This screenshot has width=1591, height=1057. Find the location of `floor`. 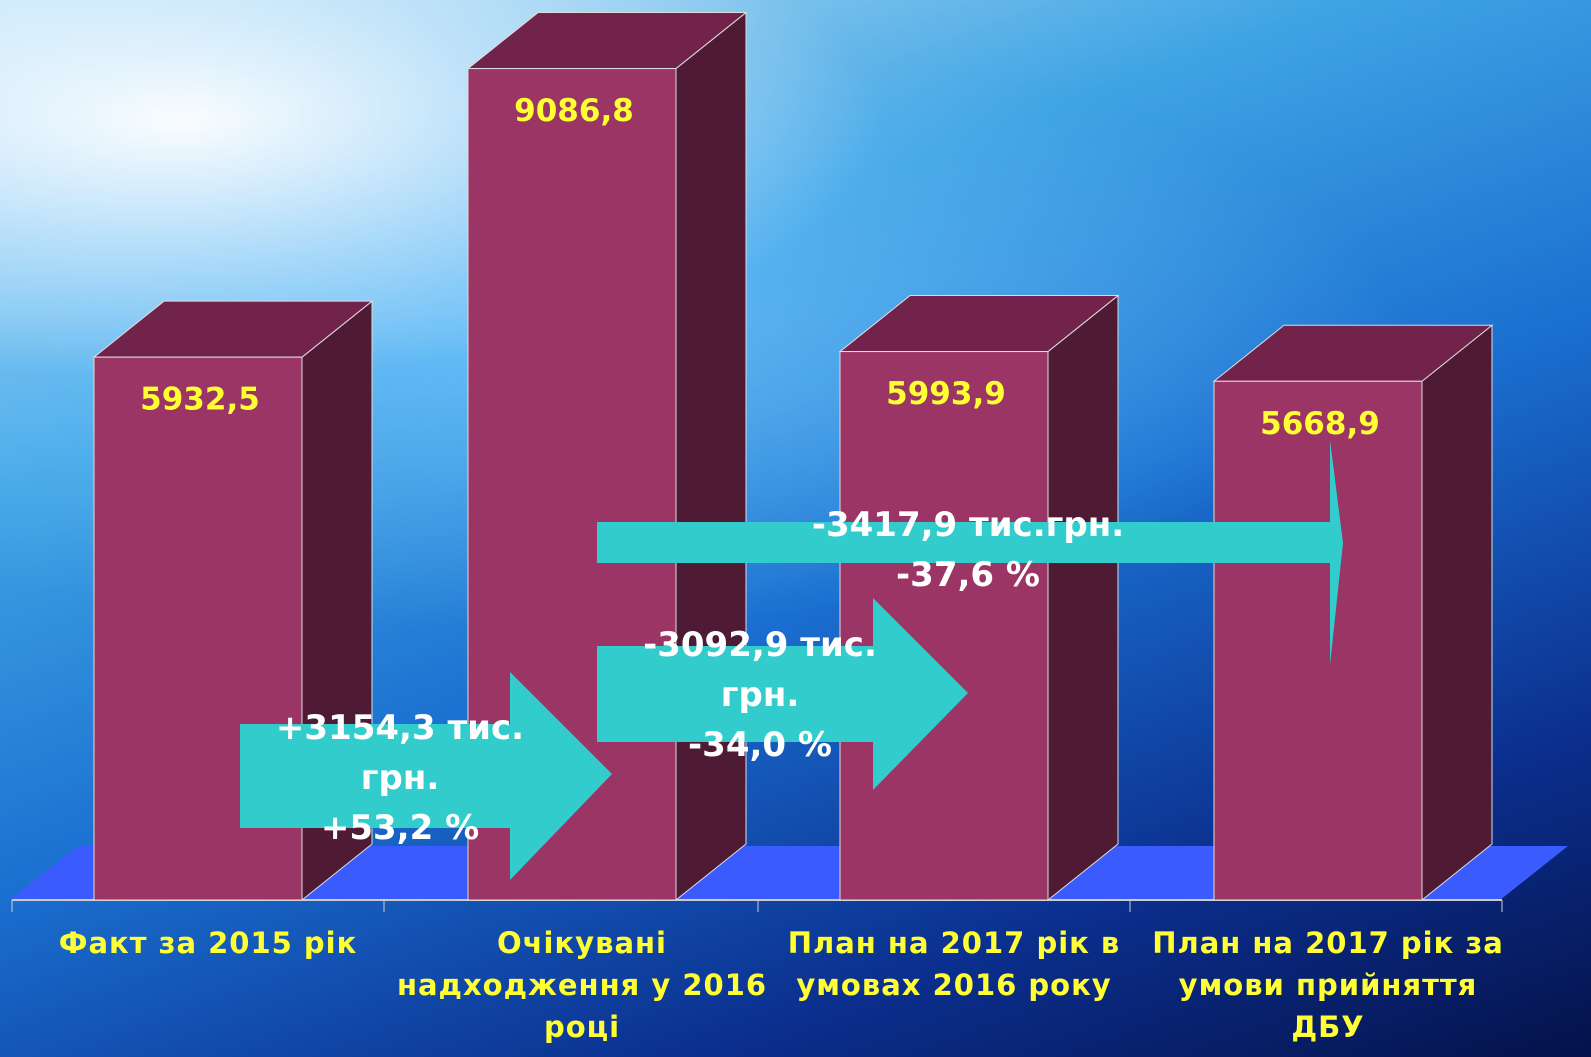

floor is located at coordinates (789, 873).